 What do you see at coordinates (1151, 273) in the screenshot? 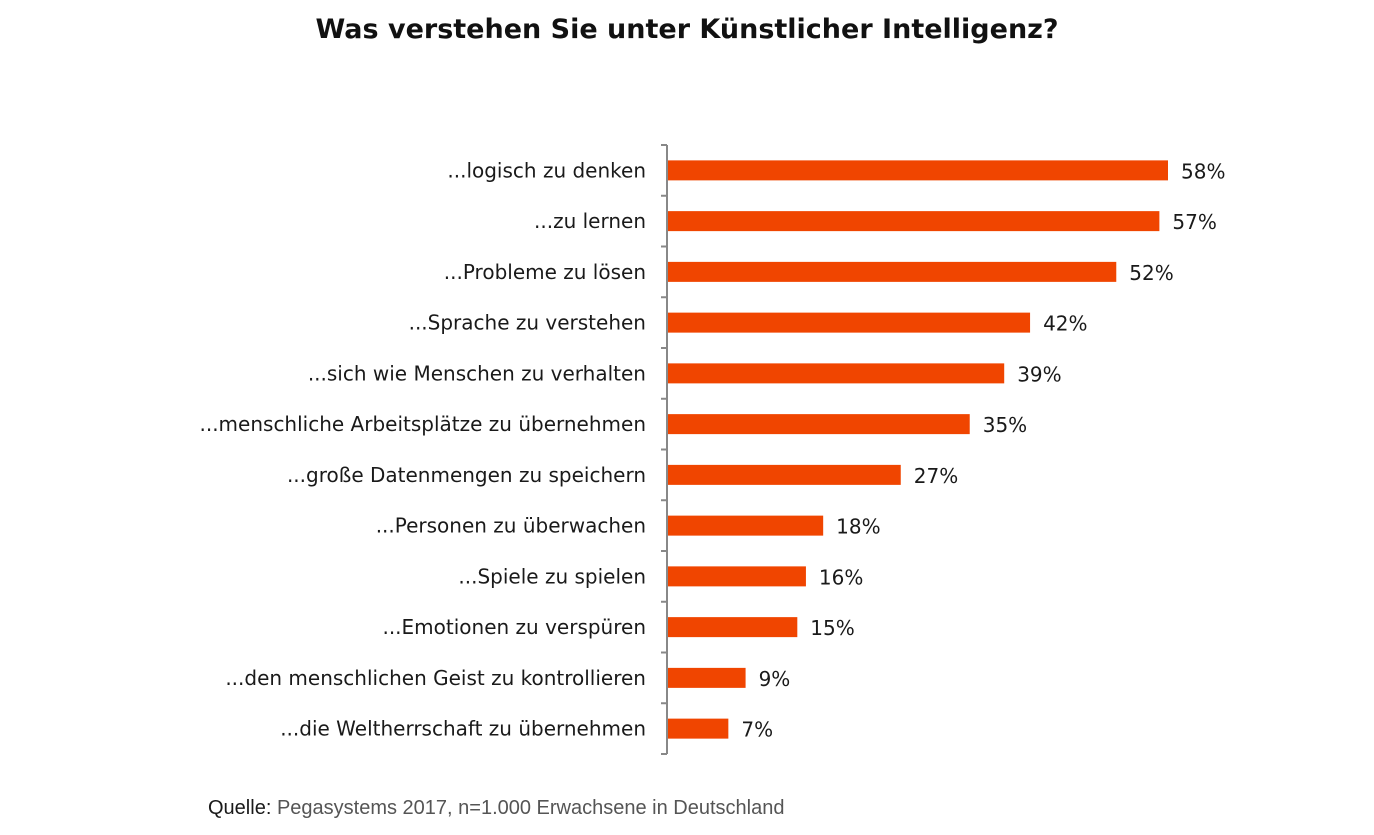
I see `data-label: 52%` at bounding box center [1151, 273].